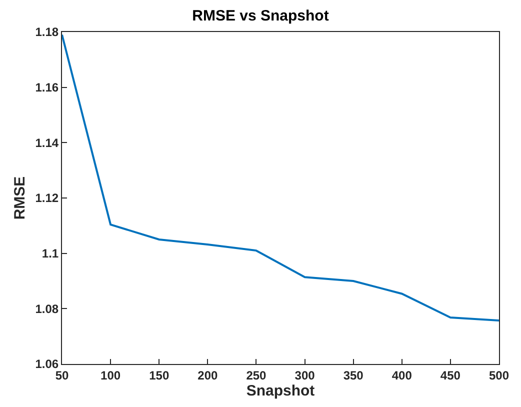  What do you see at coordinates (47, 309) in the screenshot?
I see `y-tick-label: 1.08` at bounding box center [47, 309].